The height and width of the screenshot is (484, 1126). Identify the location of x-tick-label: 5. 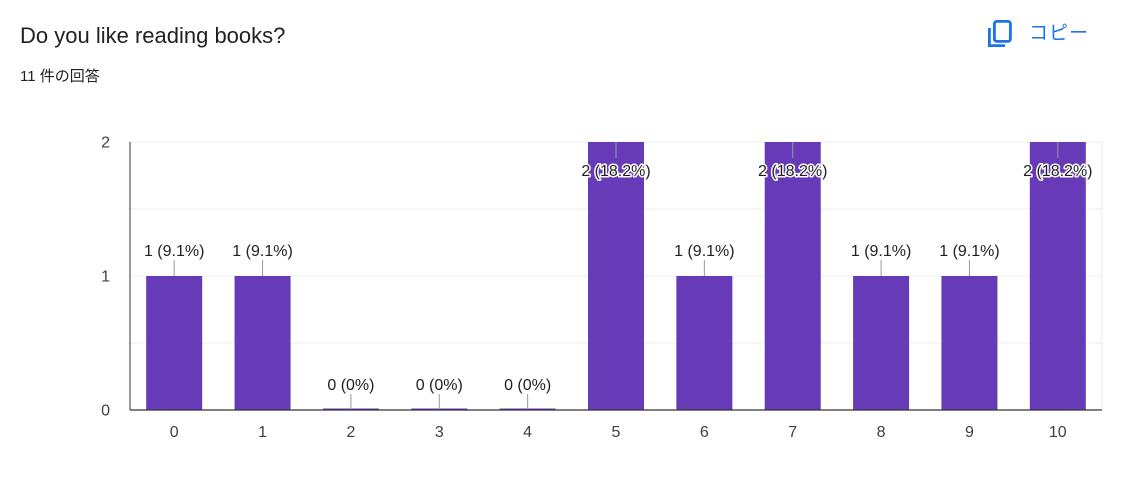
(616, 432).